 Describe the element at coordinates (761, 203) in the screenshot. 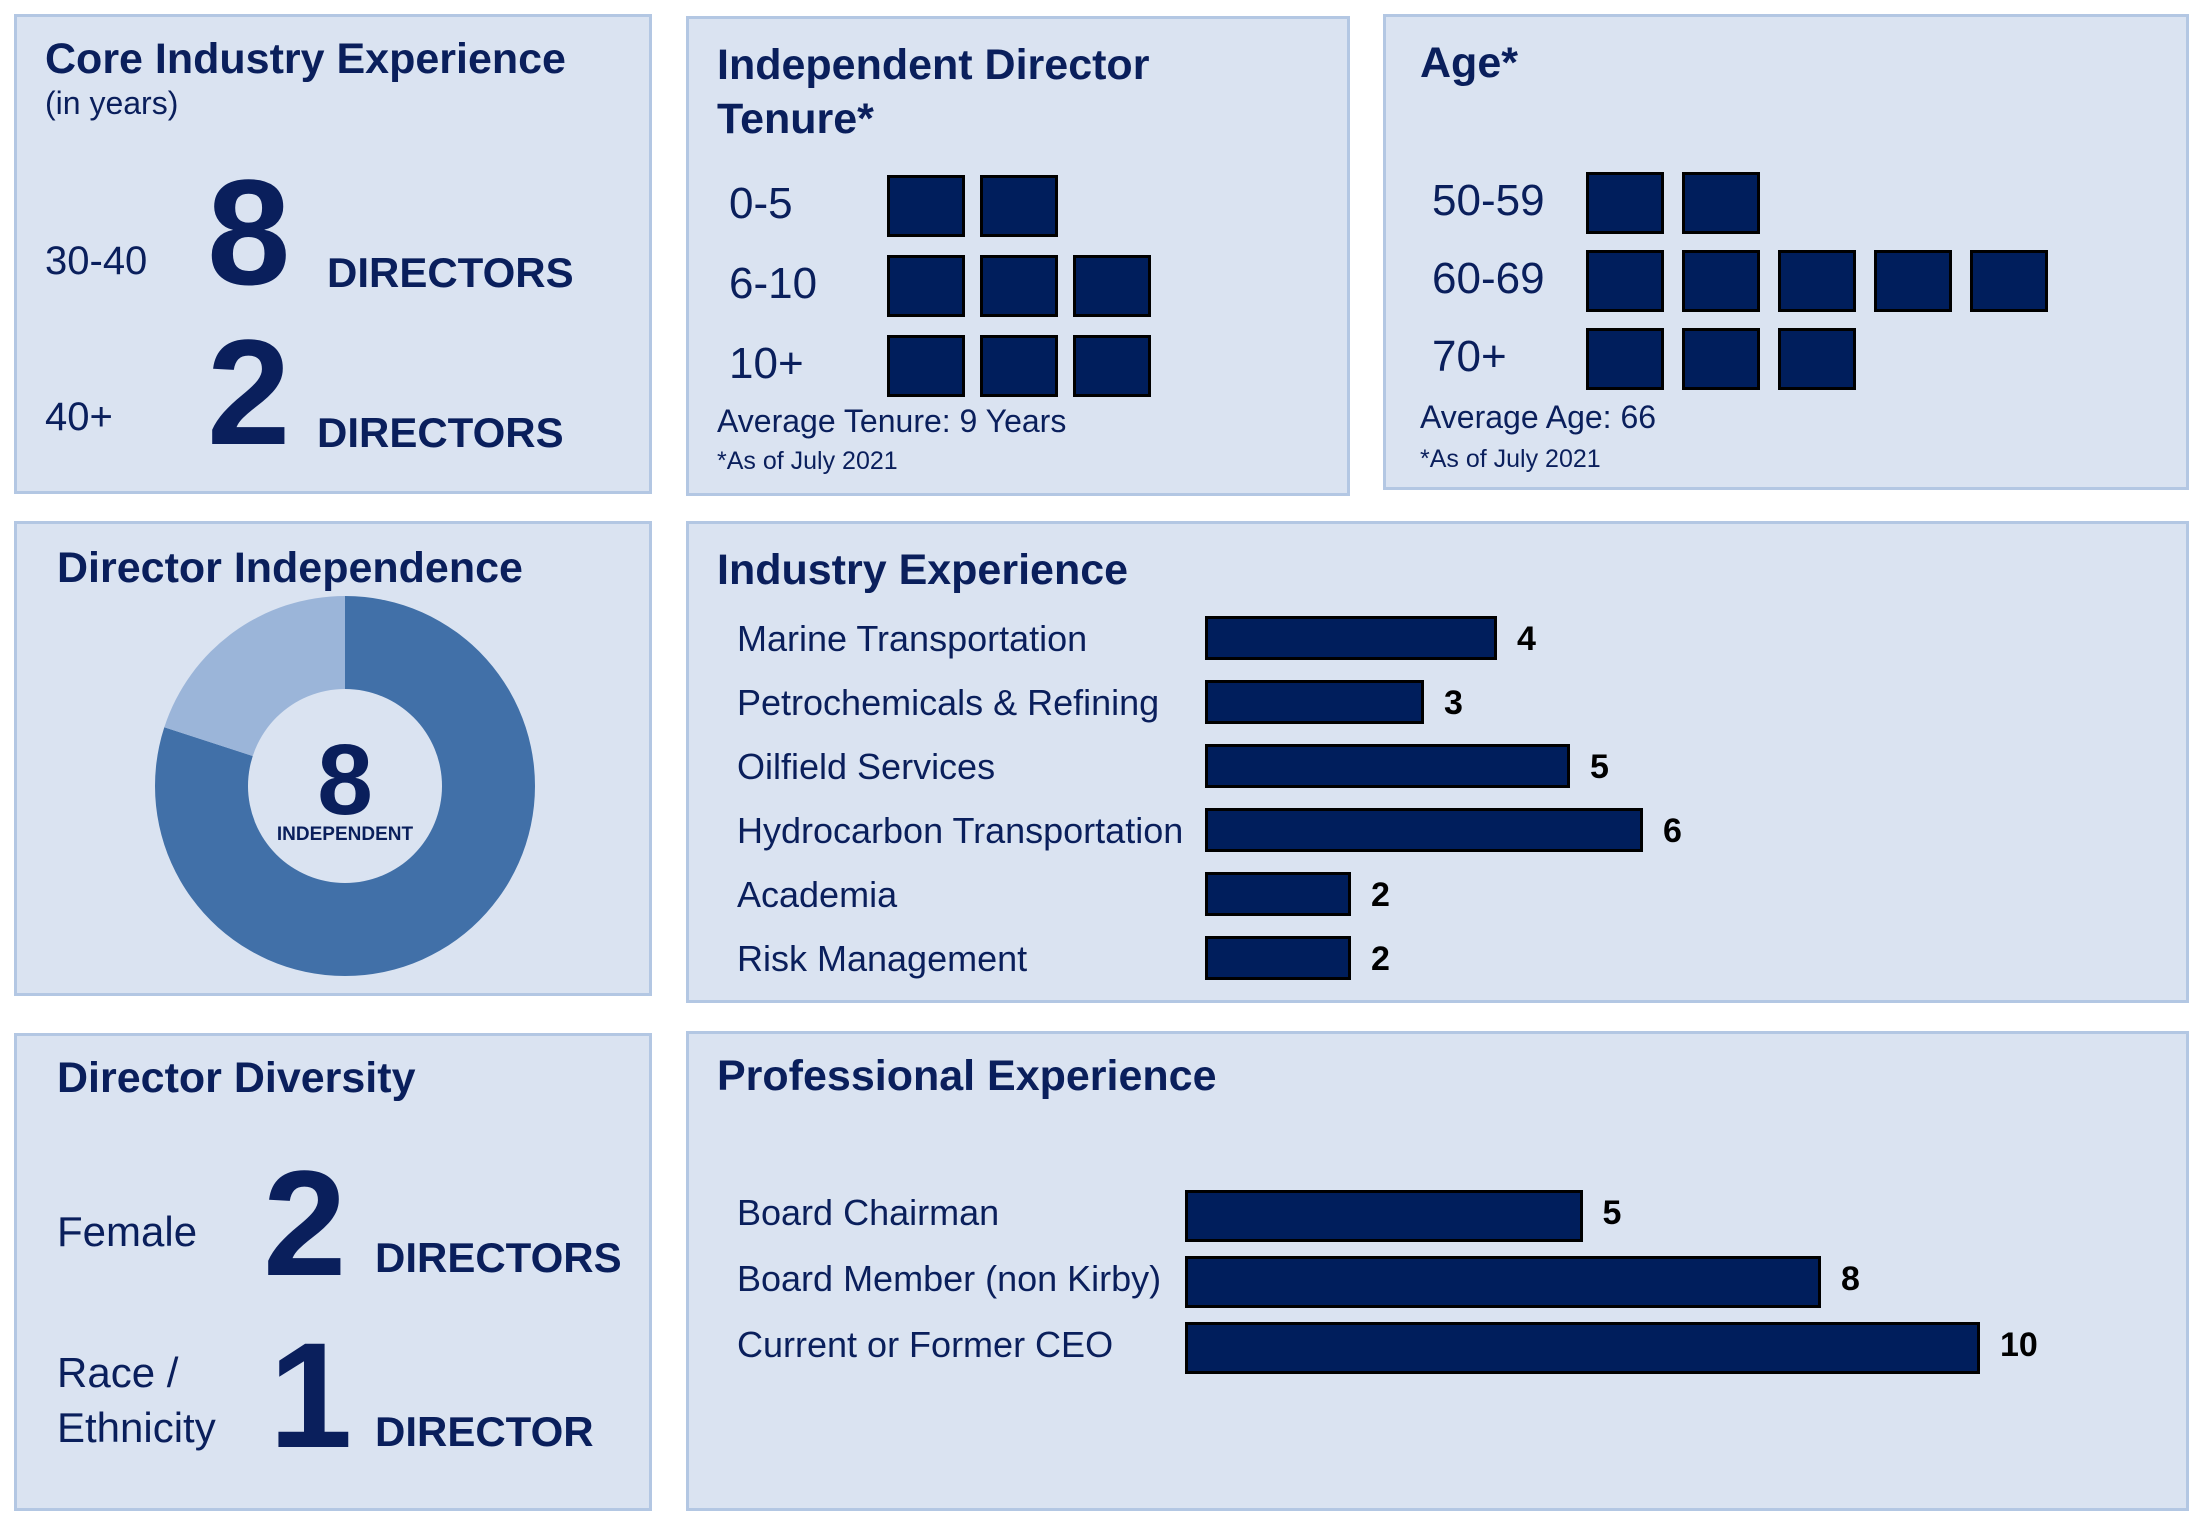

I see `unit-row-label: 0-5` at that location.